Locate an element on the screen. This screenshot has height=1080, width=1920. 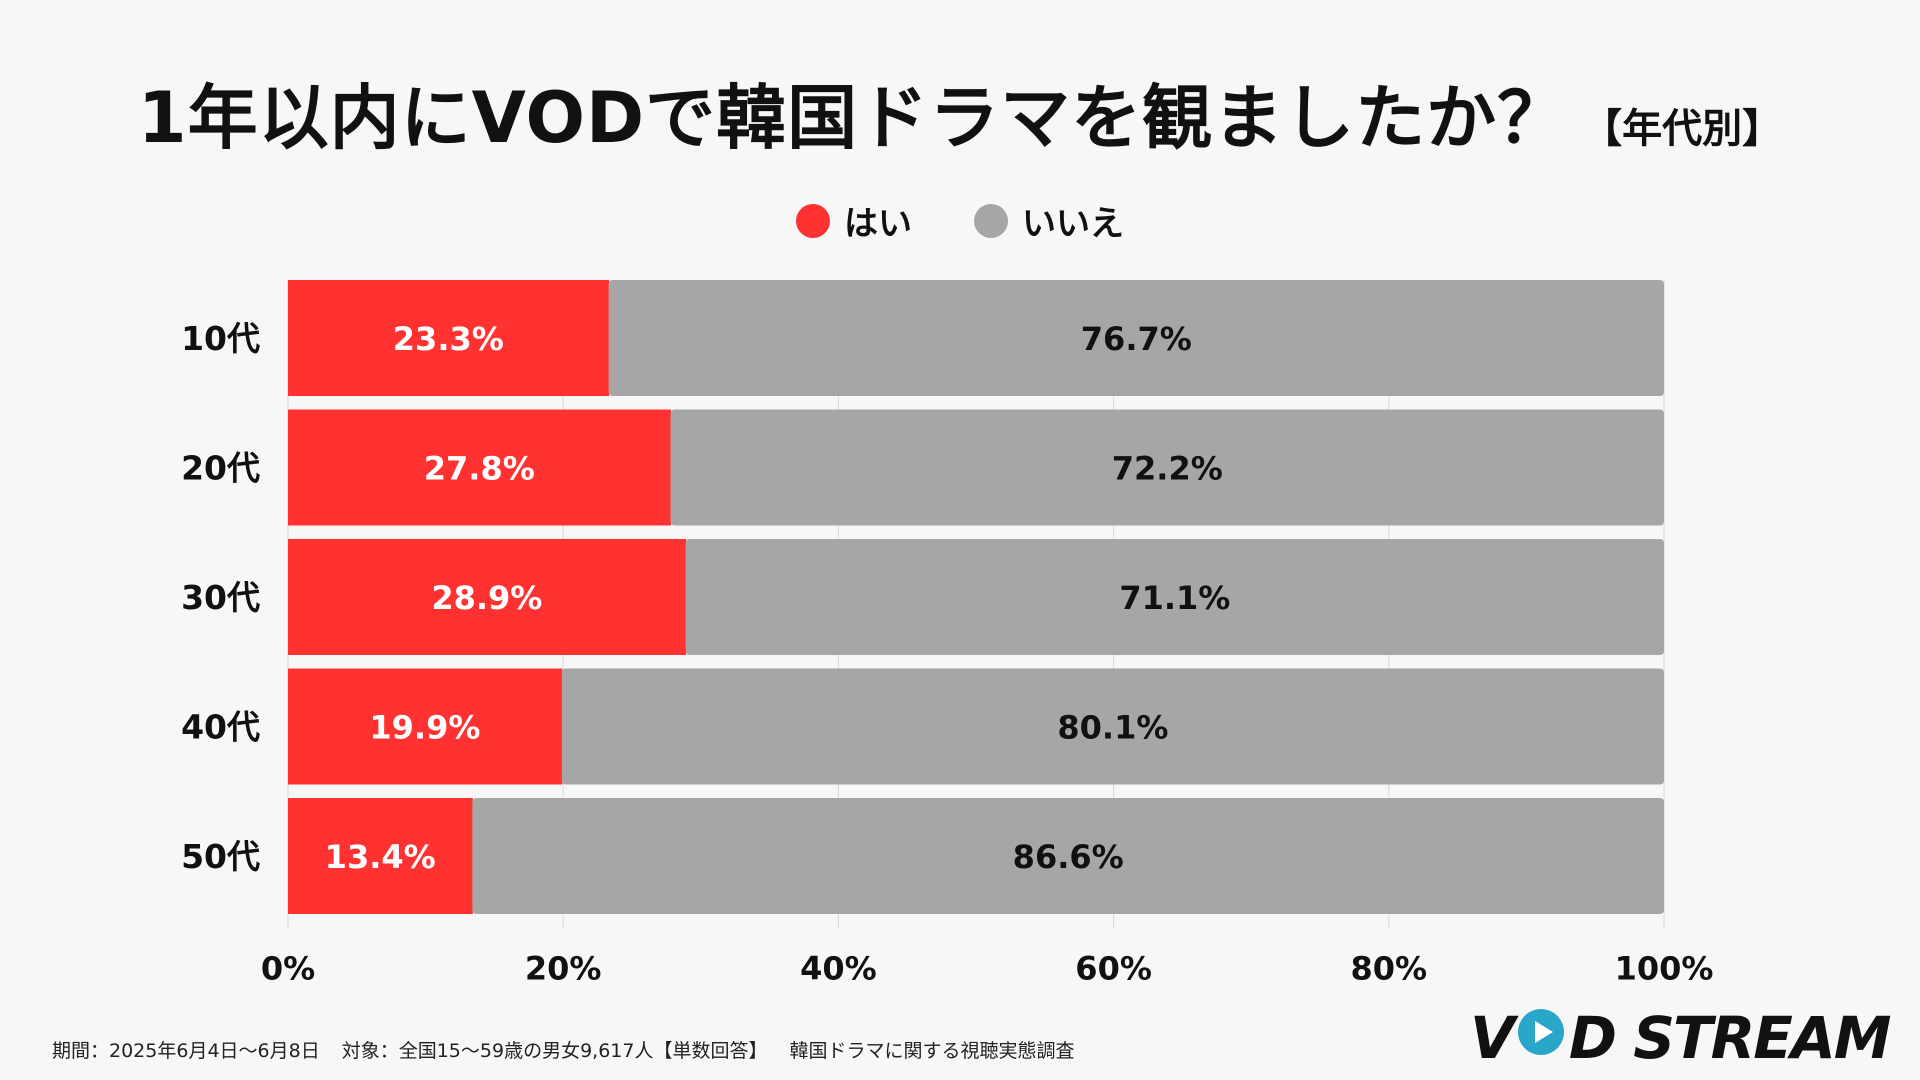
data-label-no-4: 86.6% is located at coordinates (1068, 857).